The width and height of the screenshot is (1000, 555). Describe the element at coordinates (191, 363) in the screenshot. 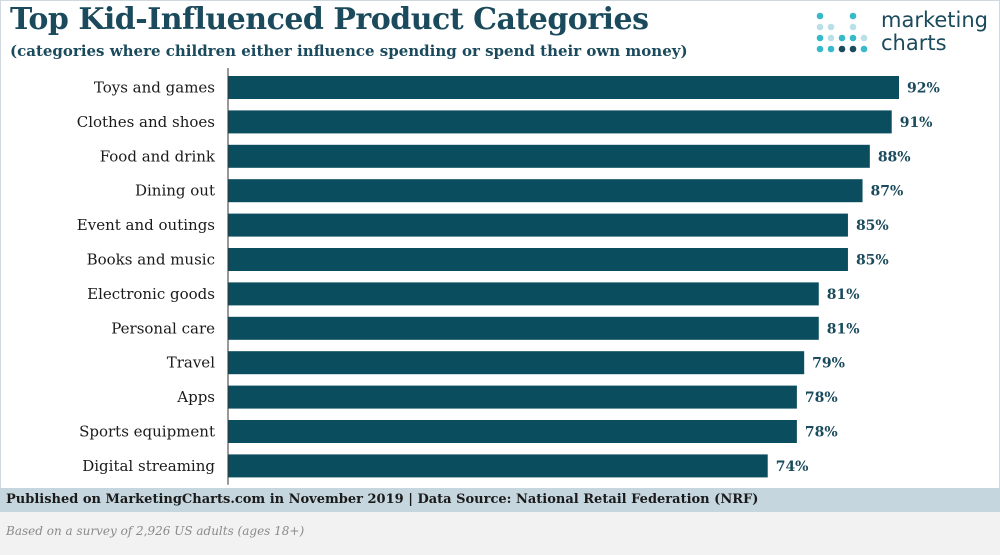

I see `category-label: Travel` at that location.